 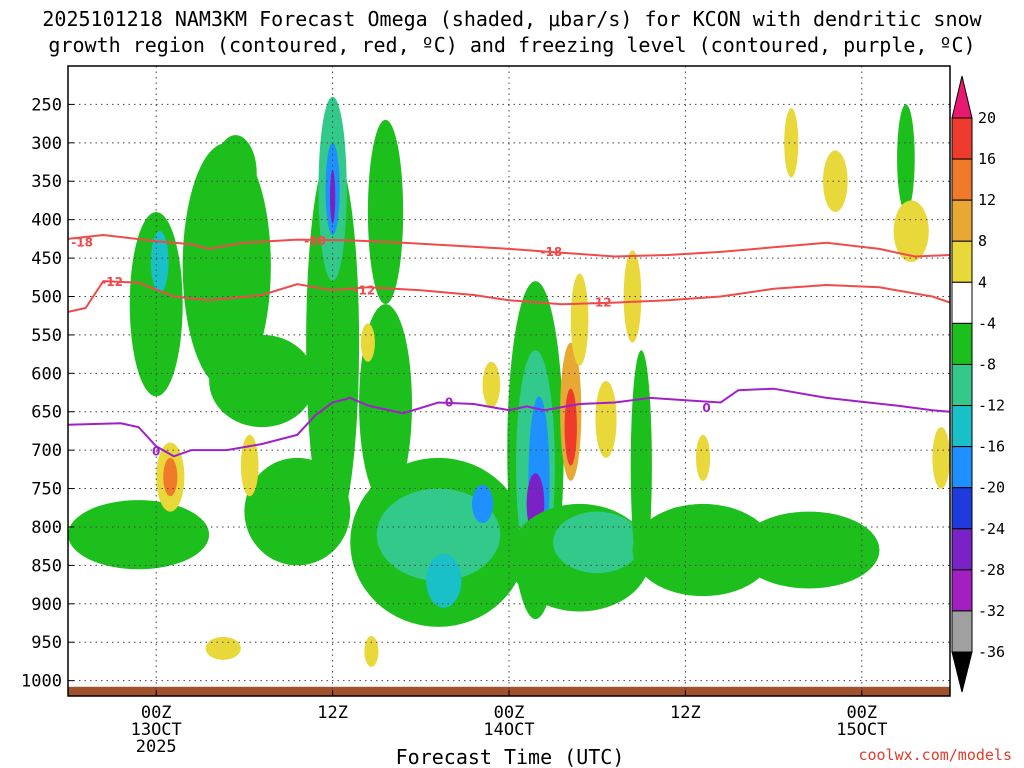 I want to click on y-tick-label-500: 500, so click(x=46, y=297).